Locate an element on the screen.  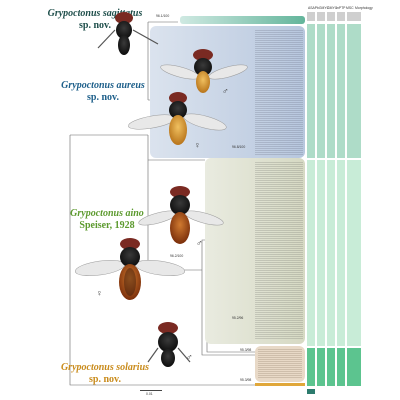
node-support-6: 95.3/98 is located at coordinates (246, 380).